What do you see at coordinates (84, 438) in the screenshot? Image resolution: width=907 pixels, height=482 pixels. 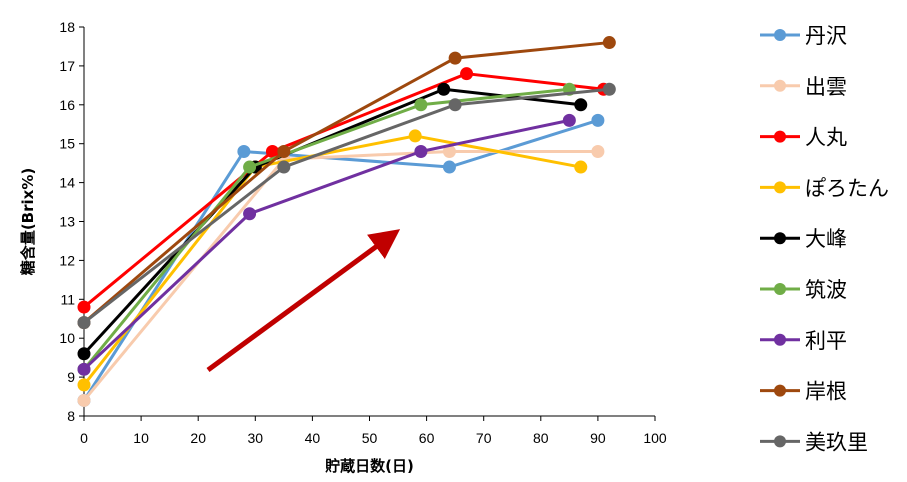 I see `x-tick-label: 0` at bounding box center [84, 438].